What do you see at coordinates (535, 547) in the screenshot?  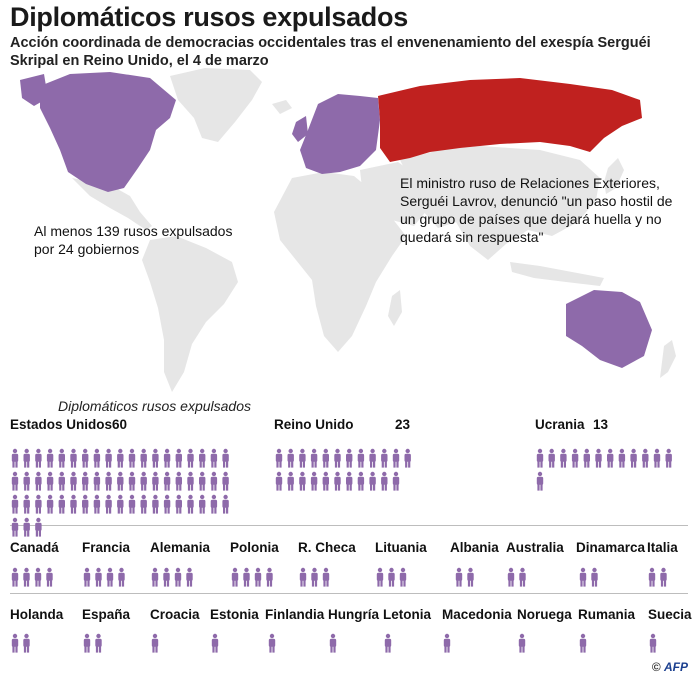 I see `country-label: Australia` at bounding box center [535, 547].